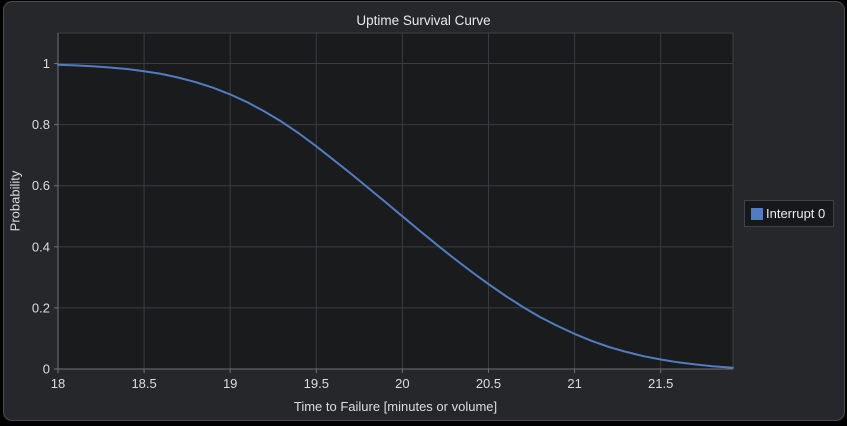 The height and width of the screenshot is (426, 847). I want to click on y-tick-label: 0, so click(46, 369).